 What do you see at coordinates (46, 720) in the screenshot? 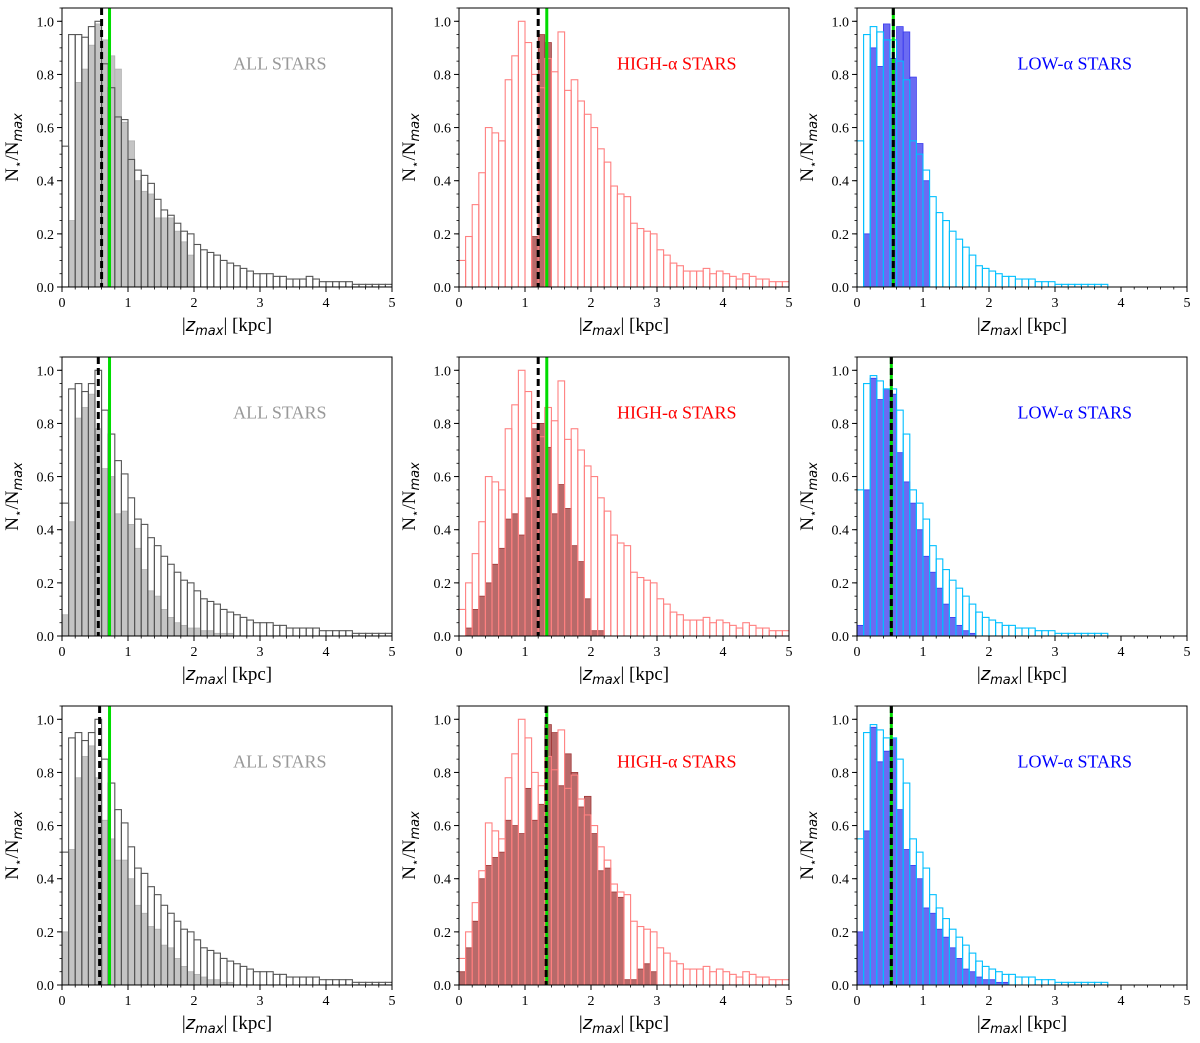
I see `y-tick-label: 1.0` at bounding box center [46, 720].